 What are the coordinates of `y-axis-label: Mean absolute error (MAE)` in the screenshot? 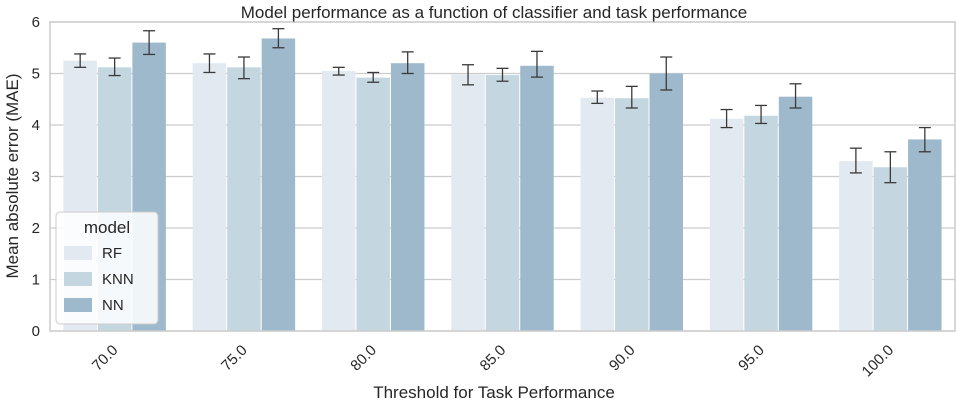 It's located at (12, 175).